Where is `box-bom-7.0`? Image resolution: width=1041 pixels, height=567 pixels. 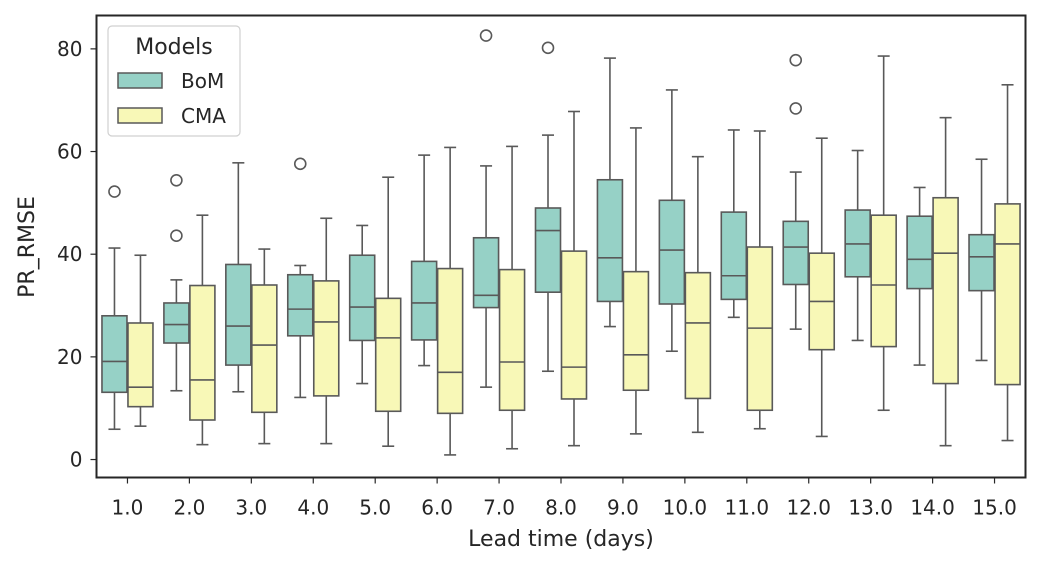 box-bom-7.0 is located at coordinates (486, 208).